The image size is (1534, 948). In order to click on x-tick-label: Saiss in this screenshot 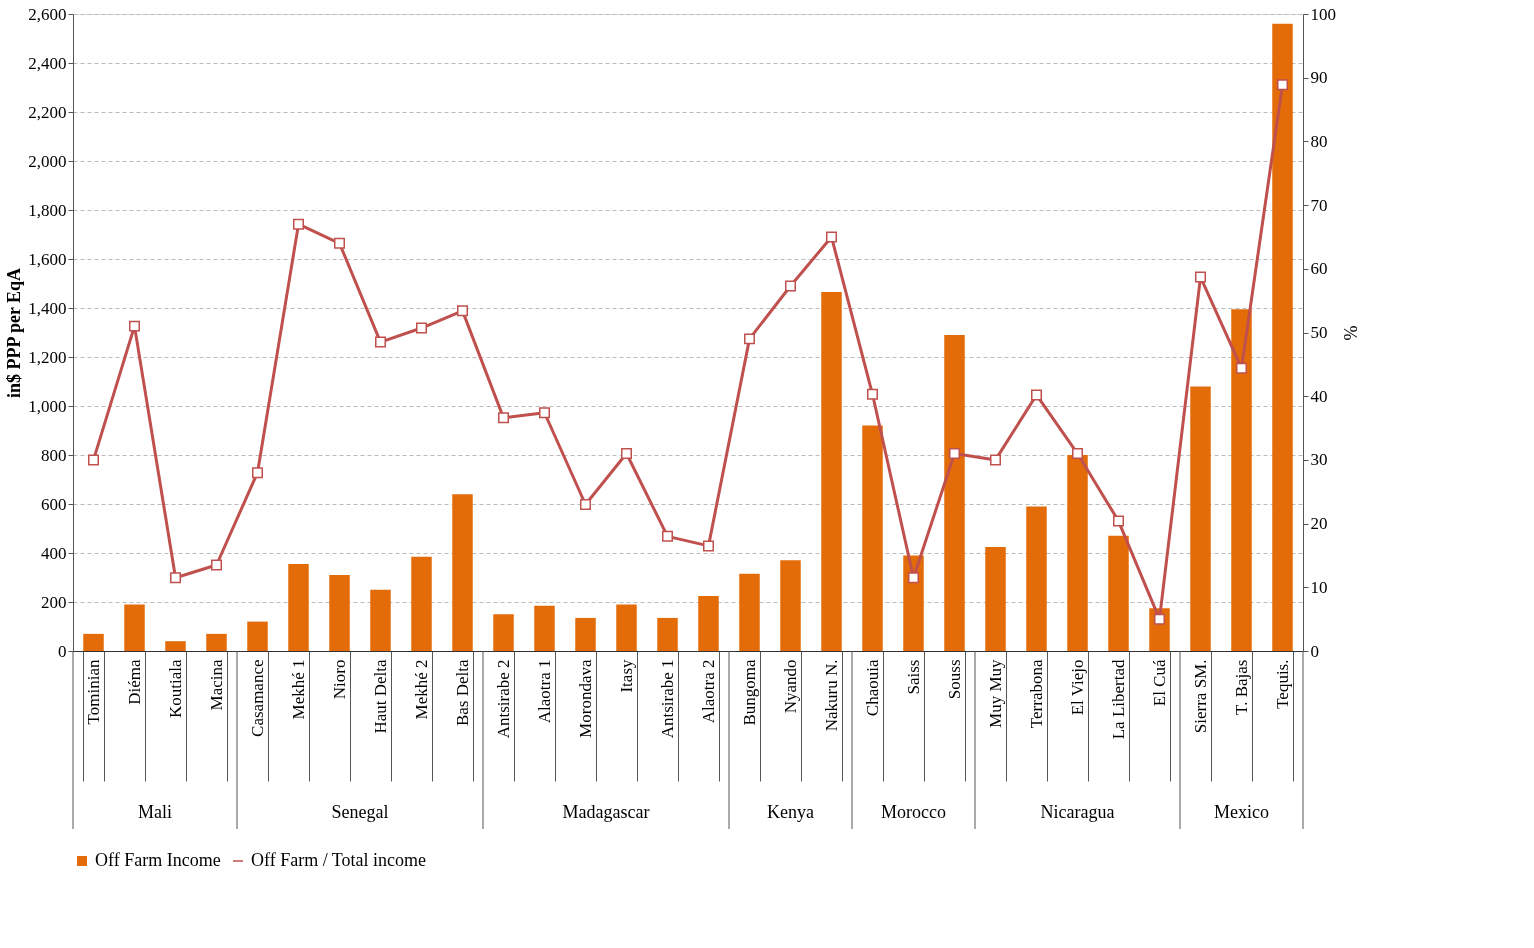, I will do `click(913, 677)`.